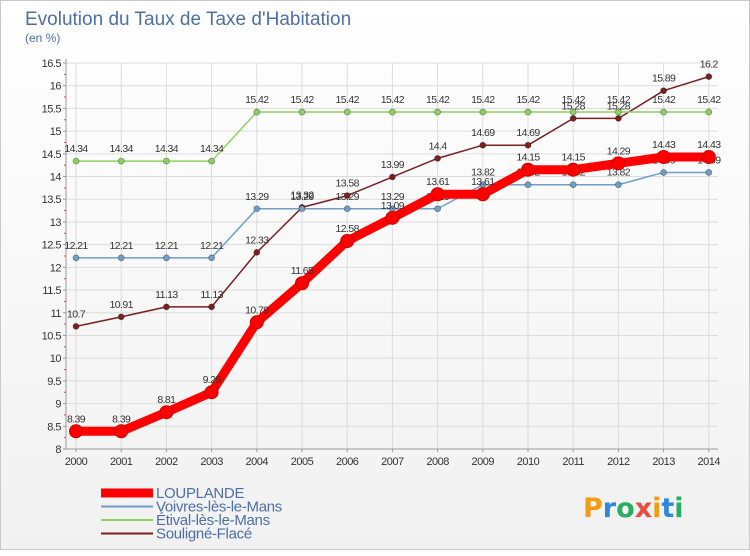  What do you see at coordinates (213, 520) in the screenshot?
I see `legend-label: Étival-lès-le-Mans` at bounding box center [213, 520].